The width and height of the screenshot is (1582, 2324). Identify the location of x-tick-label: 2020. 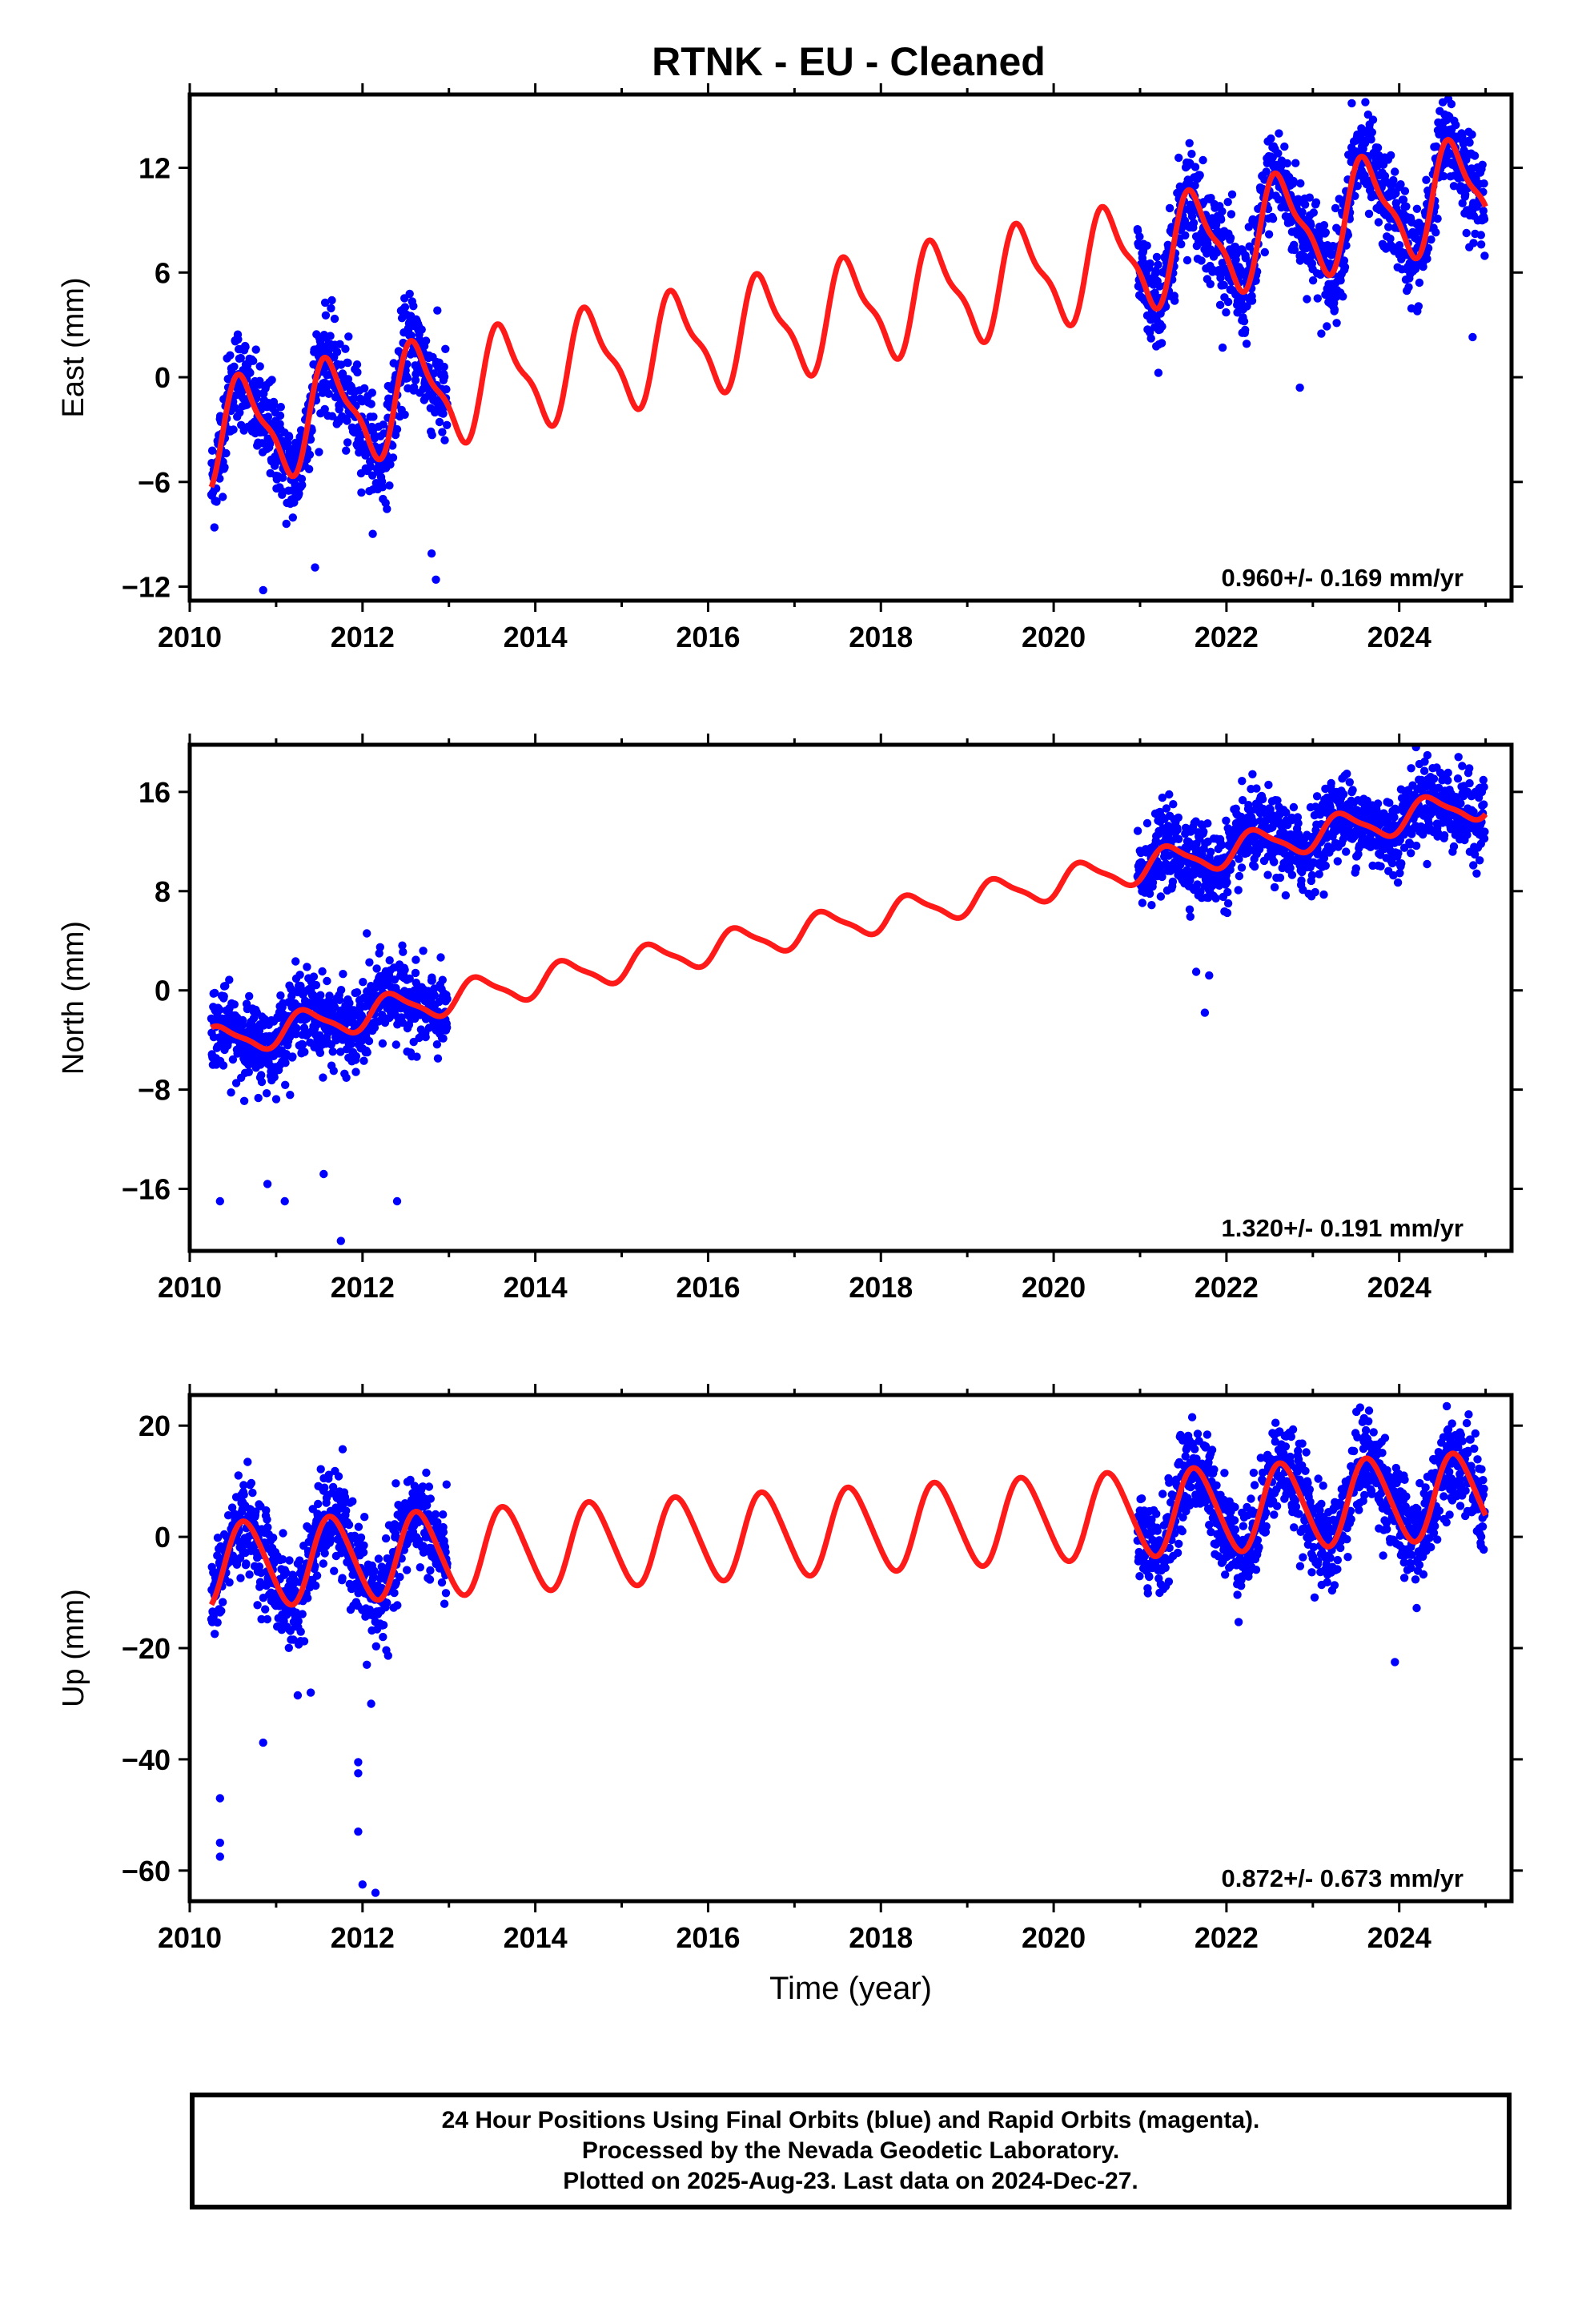
(1054, 1287).